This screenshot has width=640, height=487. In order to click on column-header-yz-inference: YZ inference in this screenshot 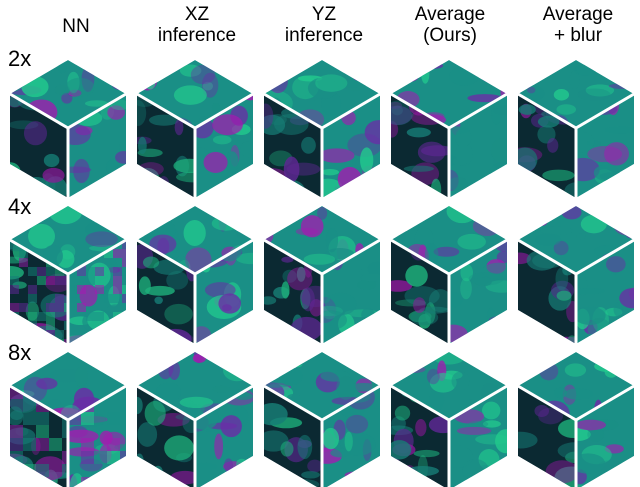, I will do `click(324, 25)`.